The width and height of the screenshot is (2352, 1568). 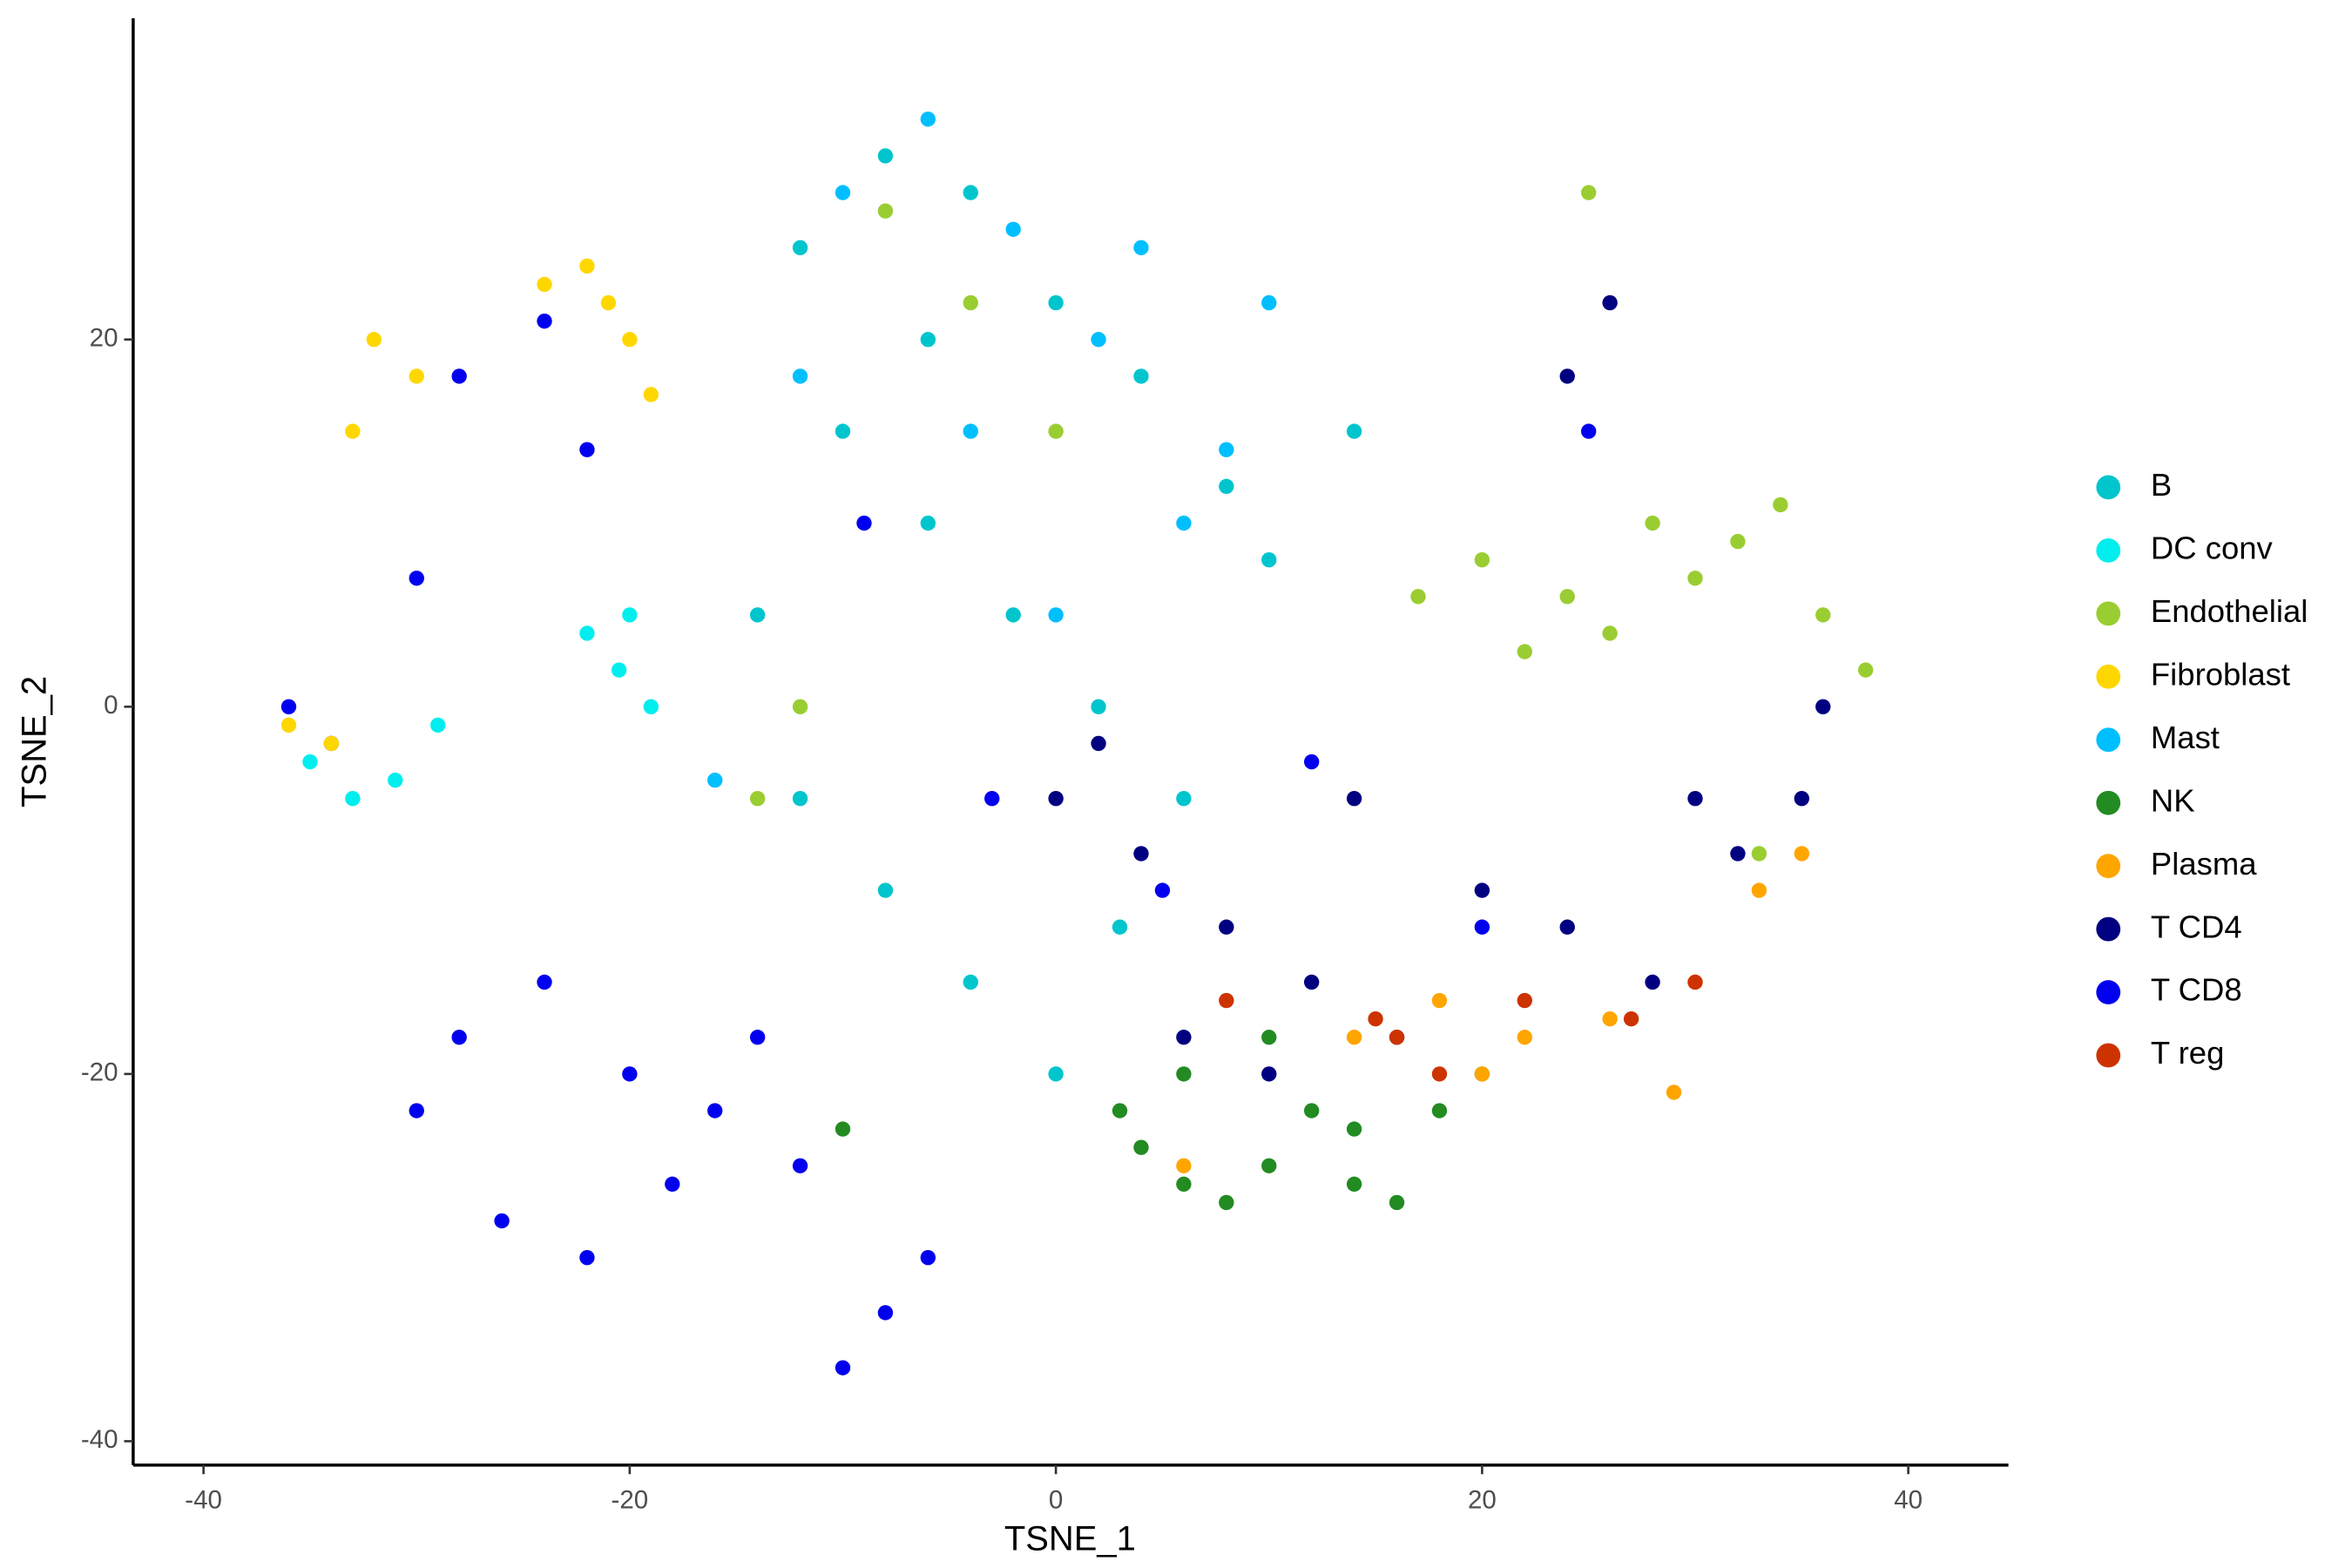 What do you see at coordinates (34, 742) in the screenshot?
I see `y-axis-title: TSNE_2` at bounding box center [34, 742].